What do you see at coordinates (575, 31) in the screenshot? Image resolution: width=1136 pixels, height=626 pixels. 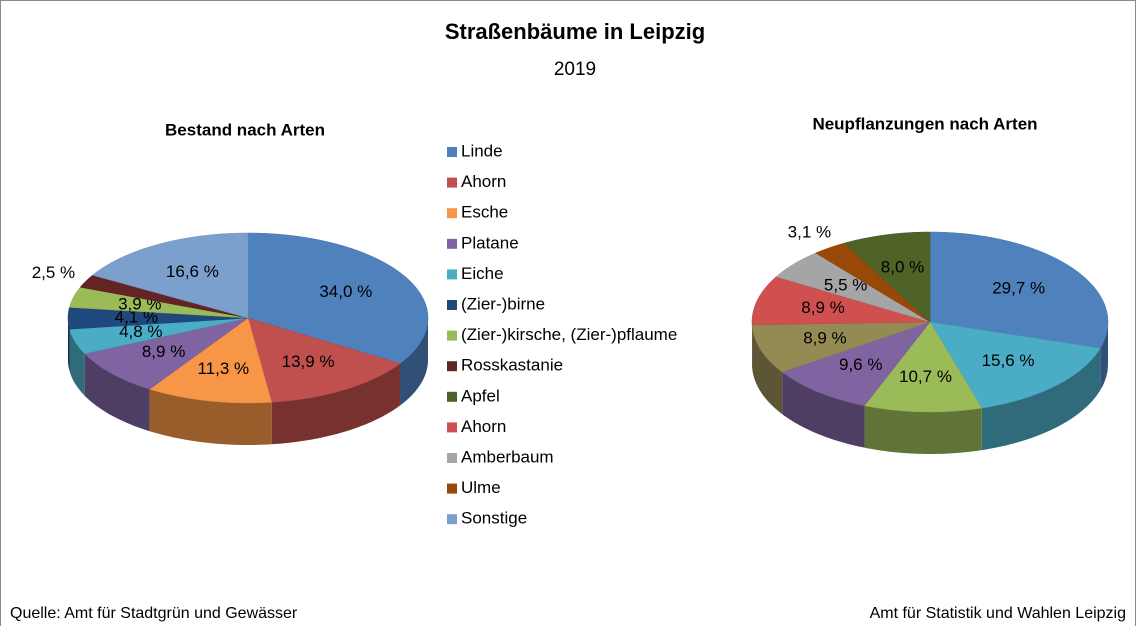 I see `chart-title: Straßenbäume in Leipzig` at bounding box center [575, 31].